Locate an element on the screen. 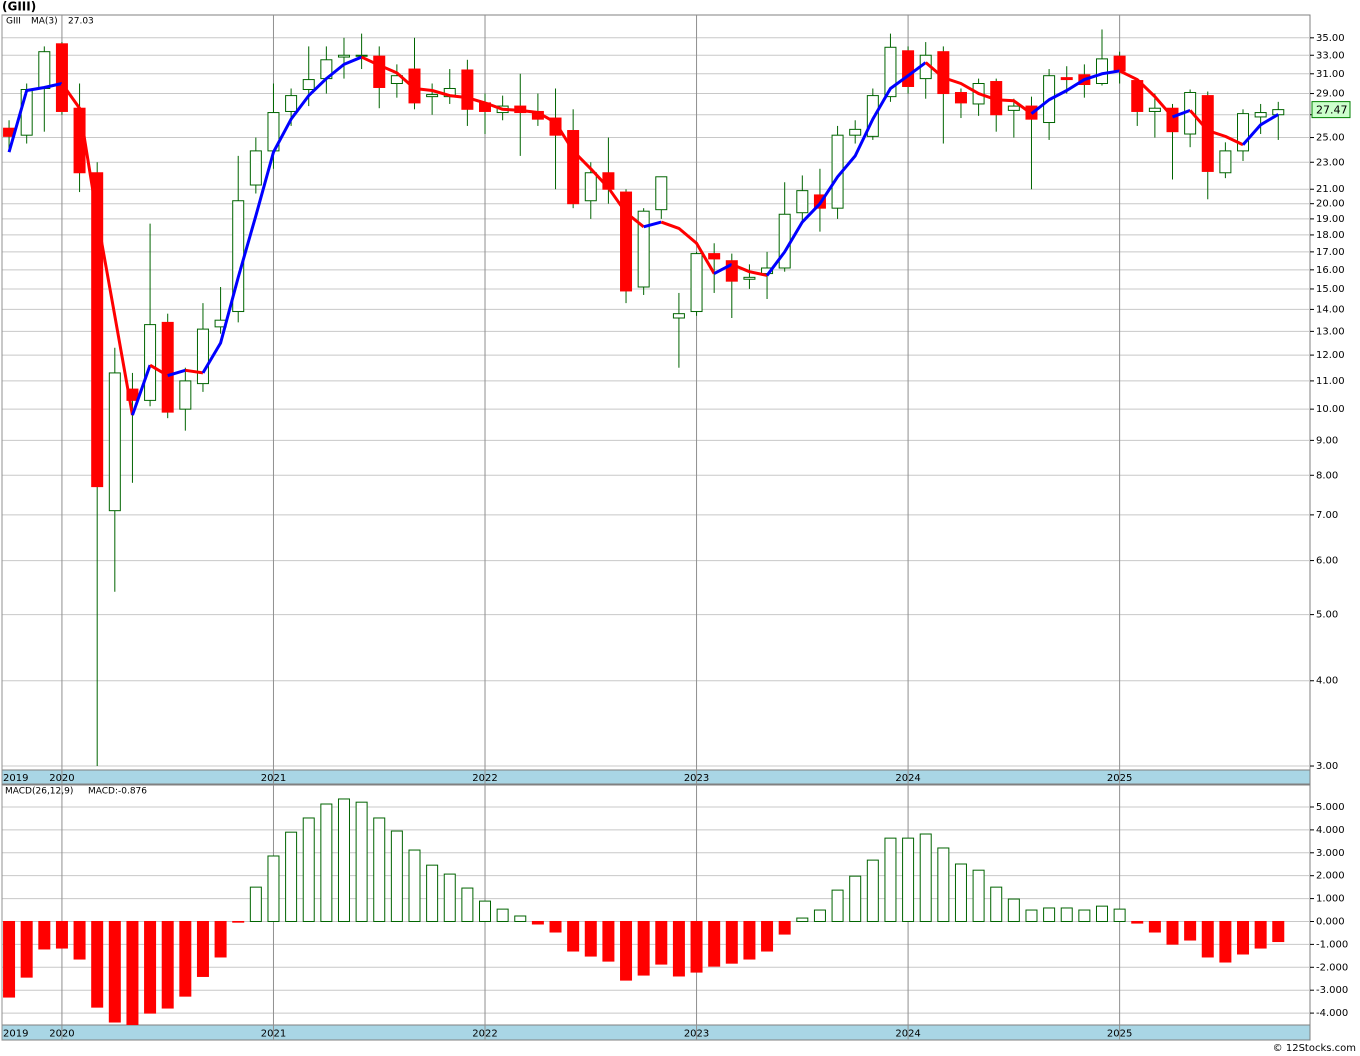 The height and width of the screenshot is (1056, 1360). legend-symbol: GIII is located at coordinates (13, 22).